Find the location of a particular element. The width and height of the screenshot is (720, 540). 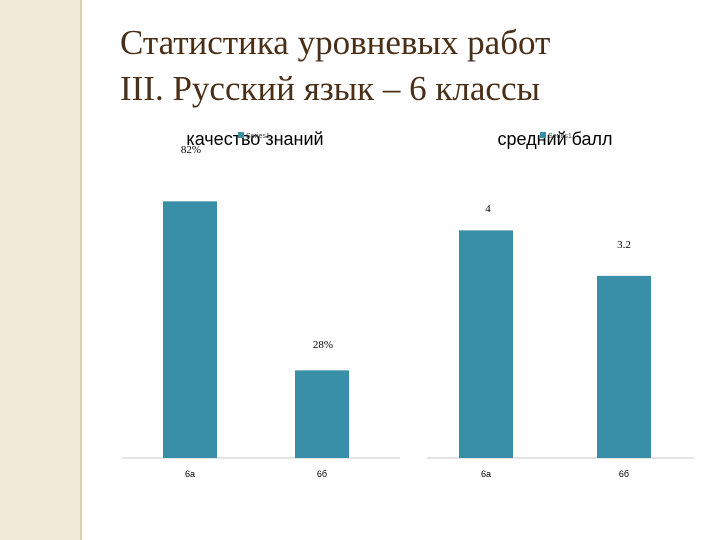

chart-title: средний балл is located at coordinates (554, 139).